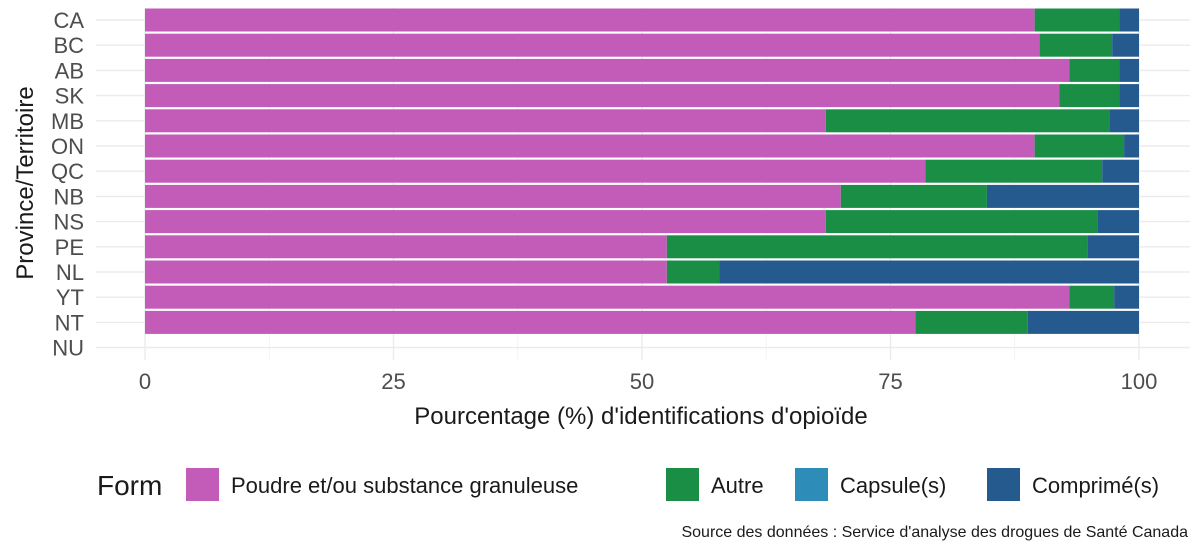 The image size is (1200, 552). Describe the element at coordinates (145, 381) in the screenshot. I see `x-tick-label: 0` at that location.